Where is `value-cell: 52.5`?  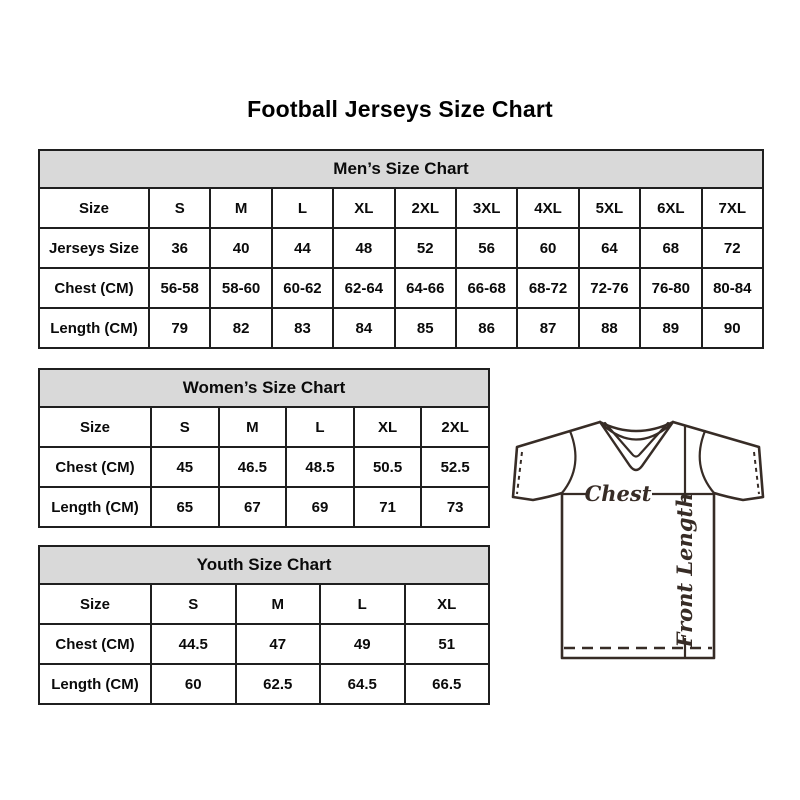 value-cell: 52.5 is located at coordinates (455, 467).